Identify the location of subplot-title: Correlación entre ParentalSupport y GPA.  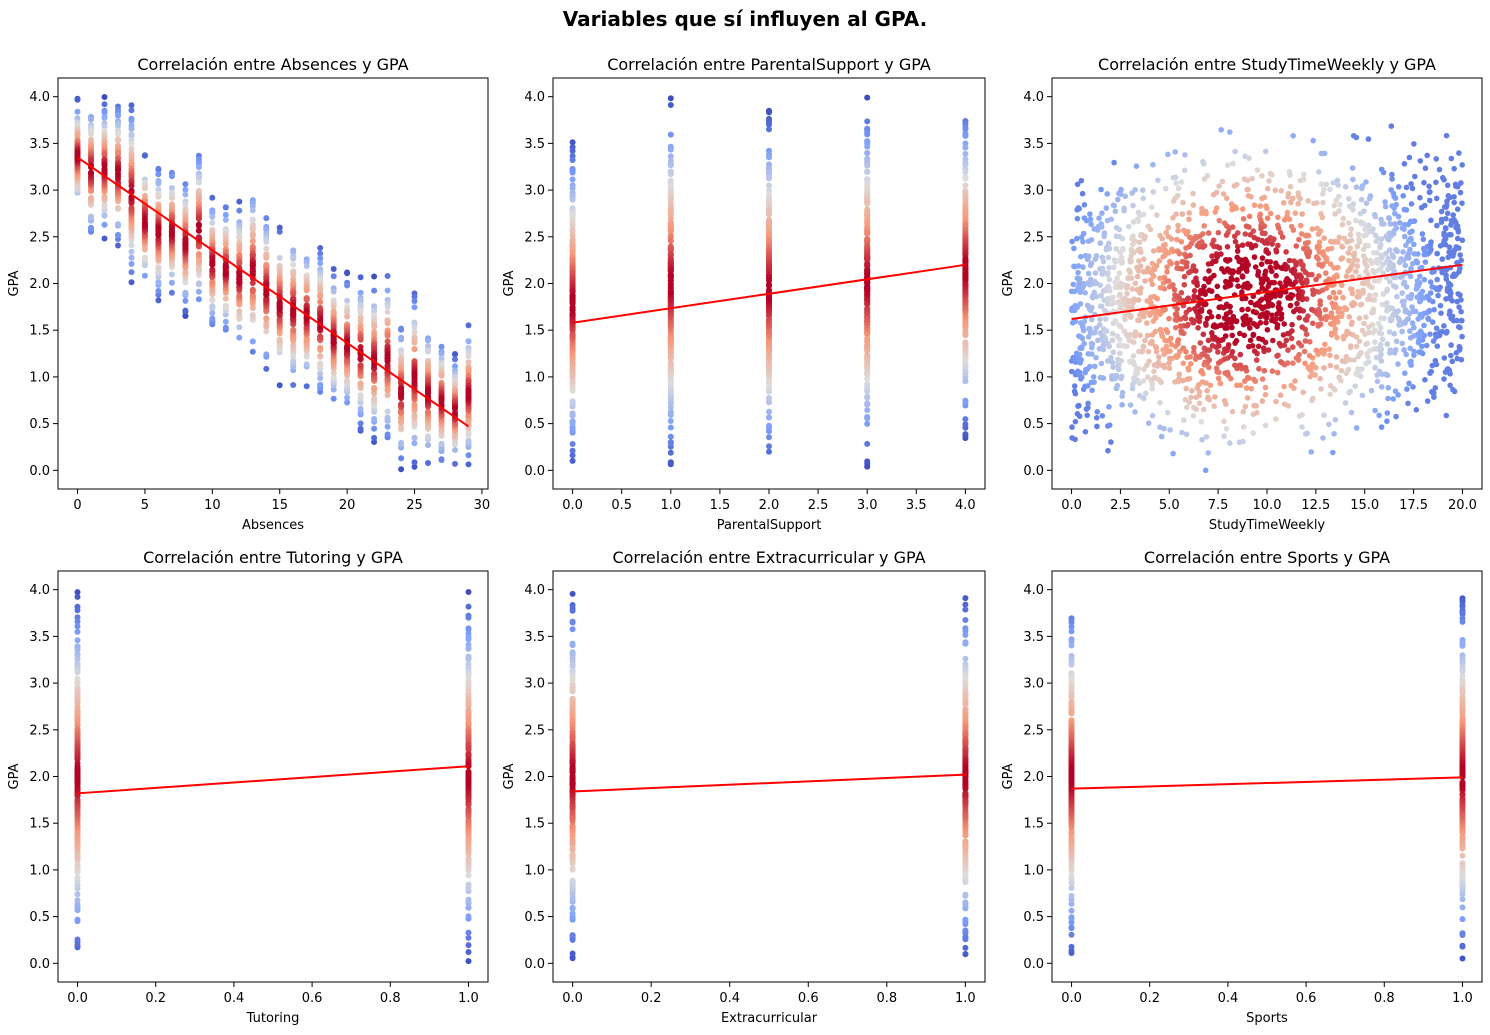
(769, 64).